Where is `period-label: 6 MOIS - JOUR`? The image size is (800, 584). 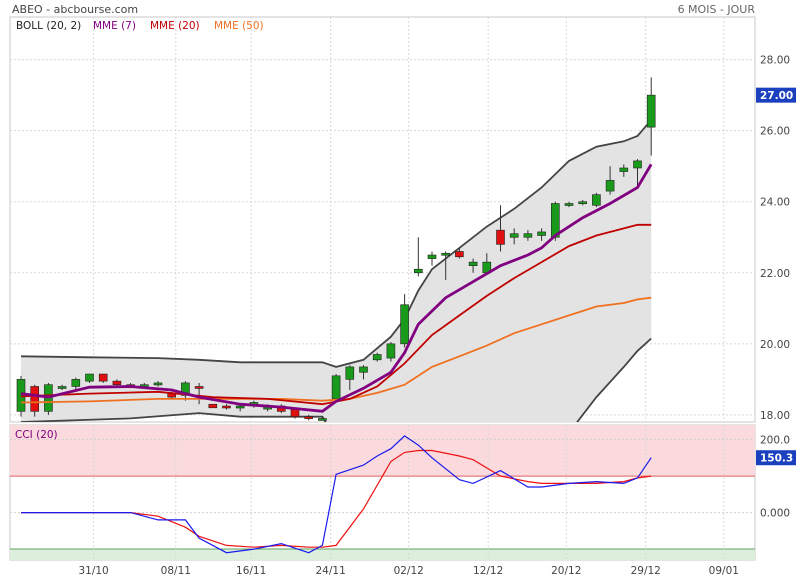
period-label: 6 MOIS - JOUR is located at coordinates (717, 9).